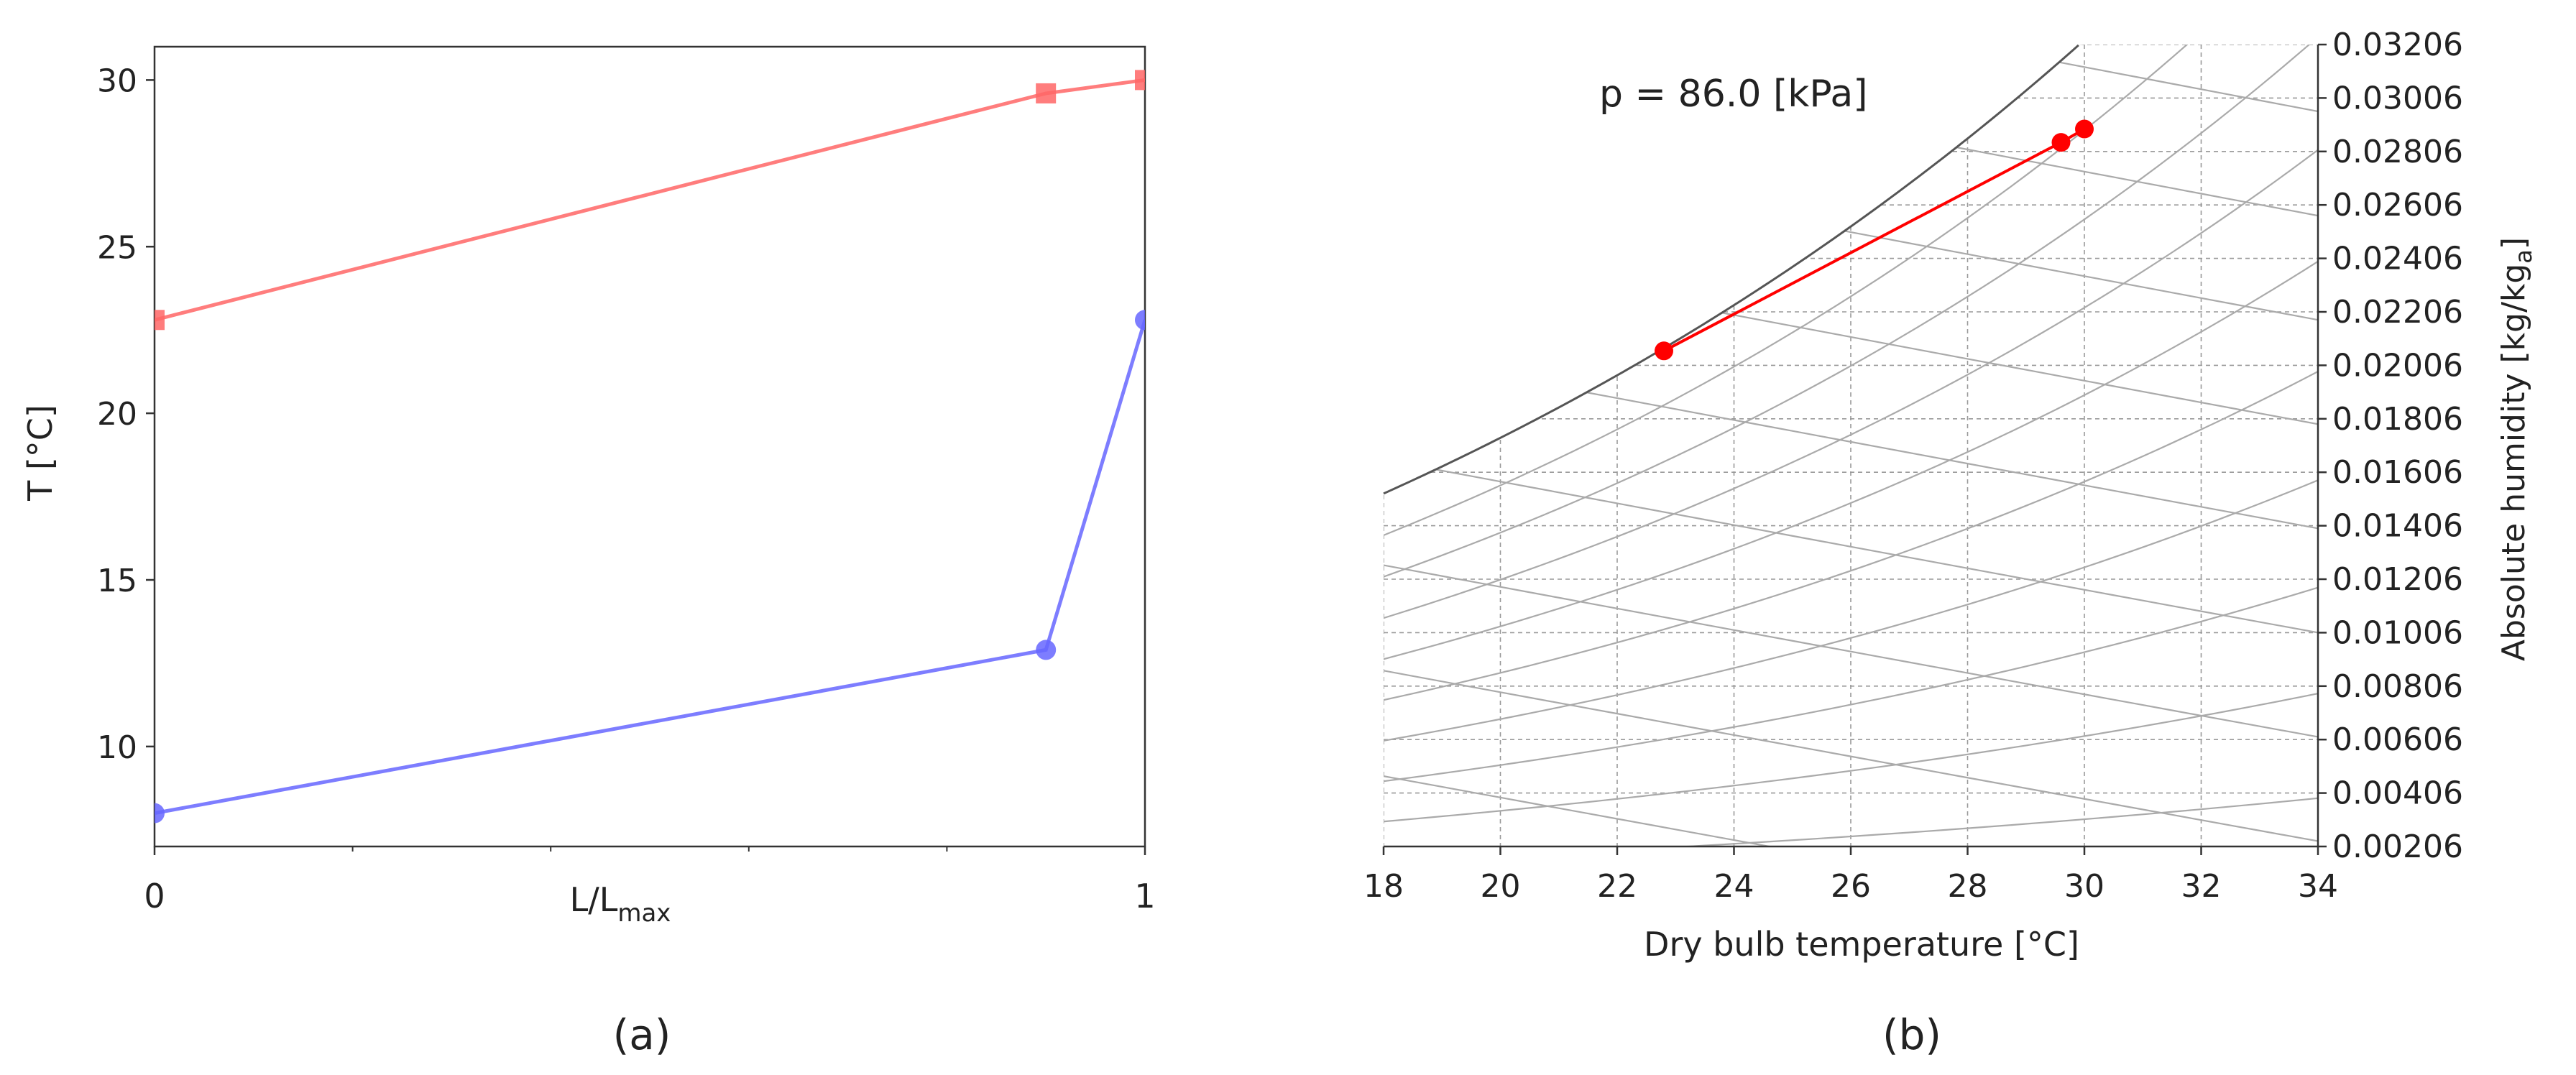 This screenshot has height=1075, width=2576. I want to click on x-tick-label: 24, so click(1734, 886).